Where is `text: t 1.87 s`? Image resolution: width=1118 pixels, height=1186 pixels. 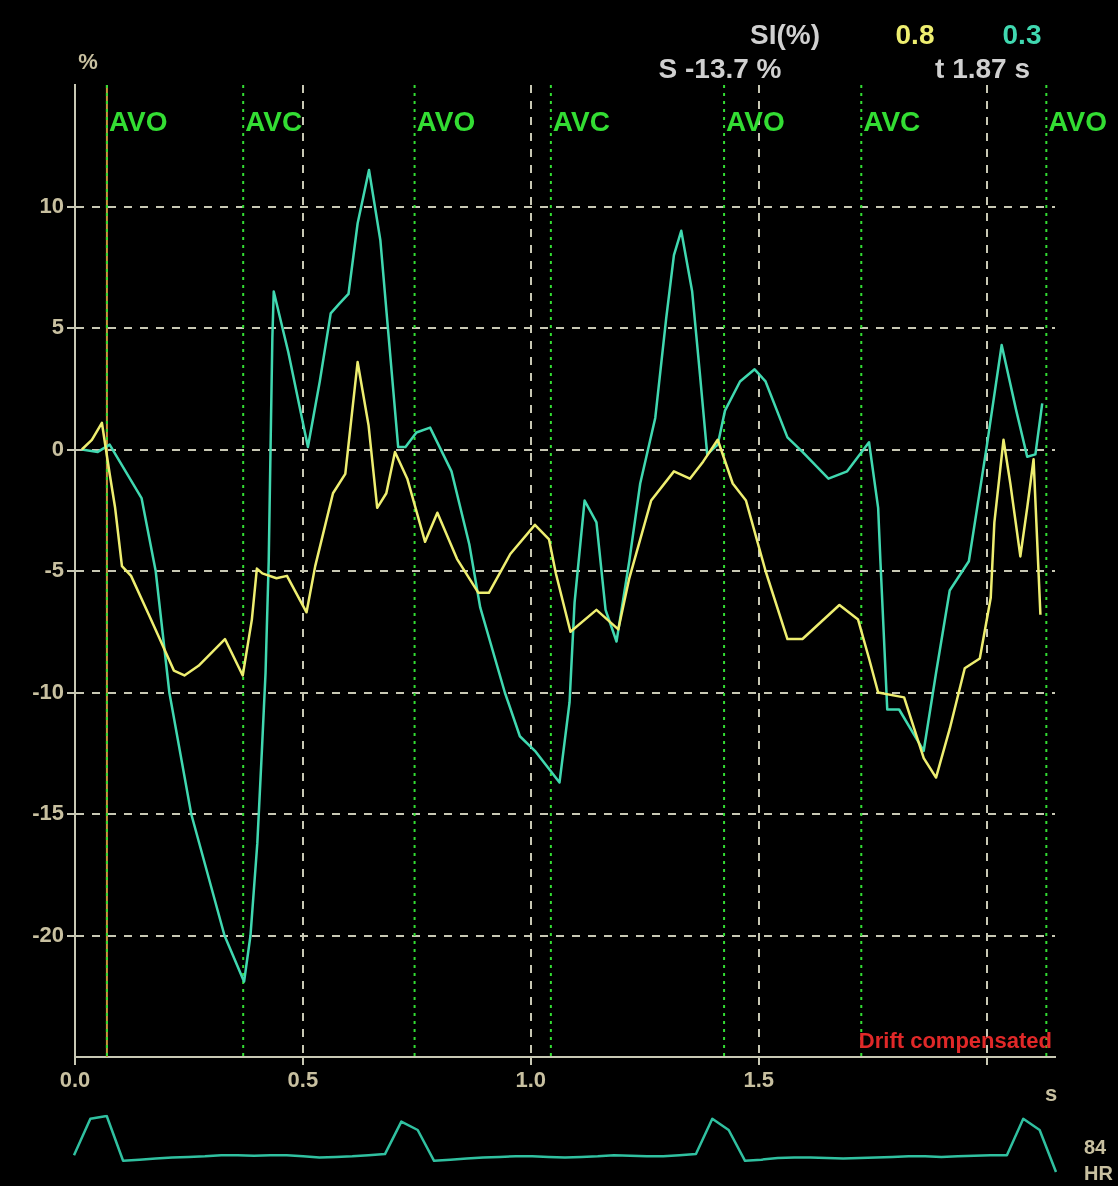
text: t 1.87 s is located at coordinates (982, 68).